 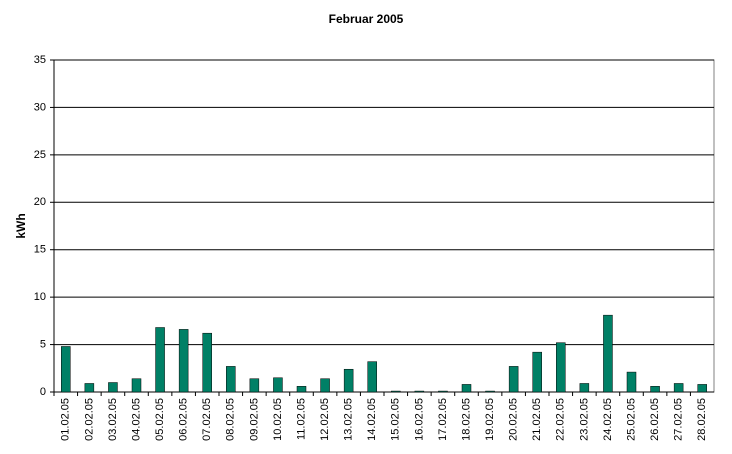 What do you see at coordinates (40, 297) in the screenshot?
I see `y-tick-label: 10` at bounding box center [40, 297].